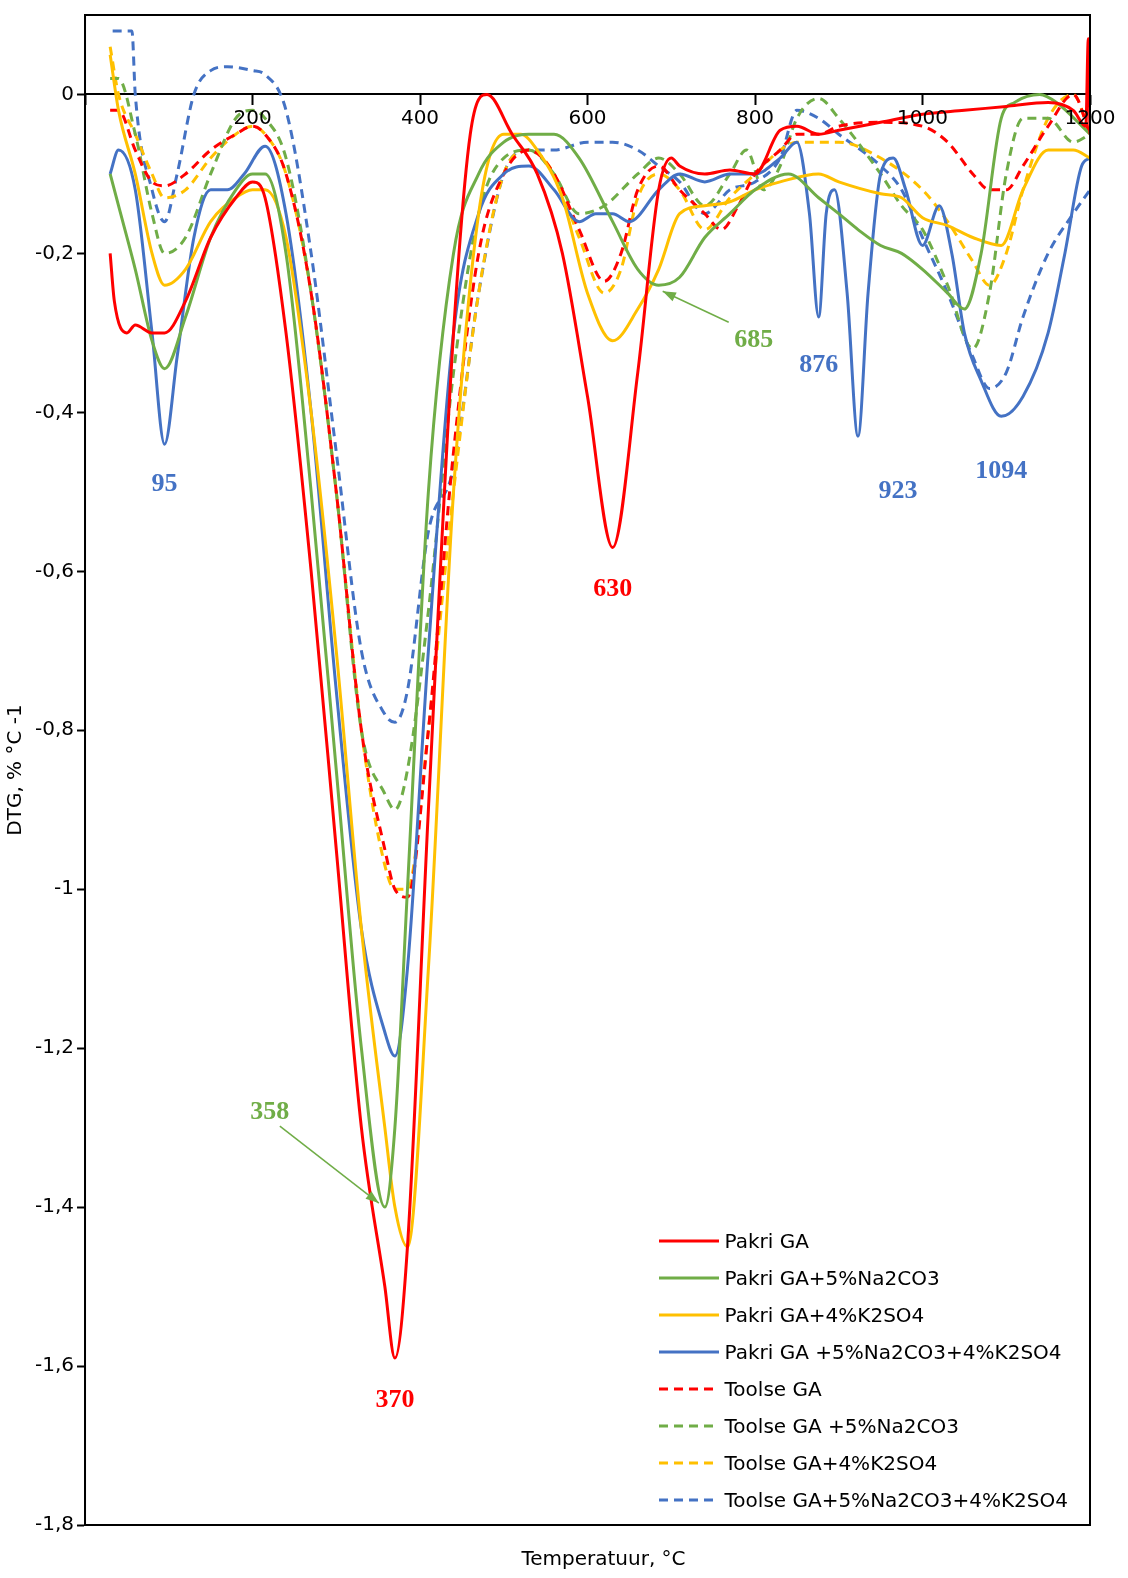 The height and width of the screenshot is (1578, 1128). What do you see at coordinates (270, 1110) in the screenshot?
I see `annotation: 358` at bounding box center [270, 1110].